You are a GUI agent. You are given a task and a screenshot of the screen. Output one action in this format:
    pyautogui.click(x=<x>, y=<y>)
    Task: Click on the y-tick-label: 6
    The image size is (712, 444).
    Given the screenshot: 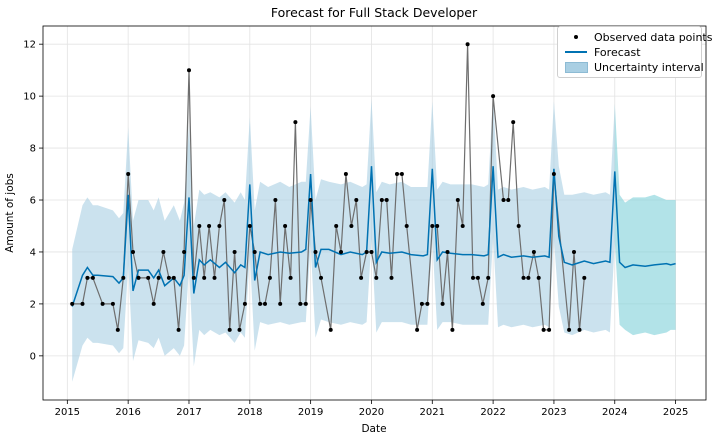 What is the action you would take?
    pyautogui.click(x=33, y=201)
    